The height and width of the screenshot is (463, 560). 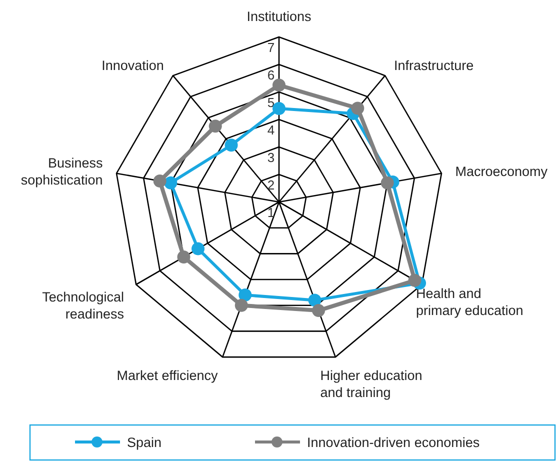 I want to click on spoke-label: Innovation, so click(x=133, y=65).